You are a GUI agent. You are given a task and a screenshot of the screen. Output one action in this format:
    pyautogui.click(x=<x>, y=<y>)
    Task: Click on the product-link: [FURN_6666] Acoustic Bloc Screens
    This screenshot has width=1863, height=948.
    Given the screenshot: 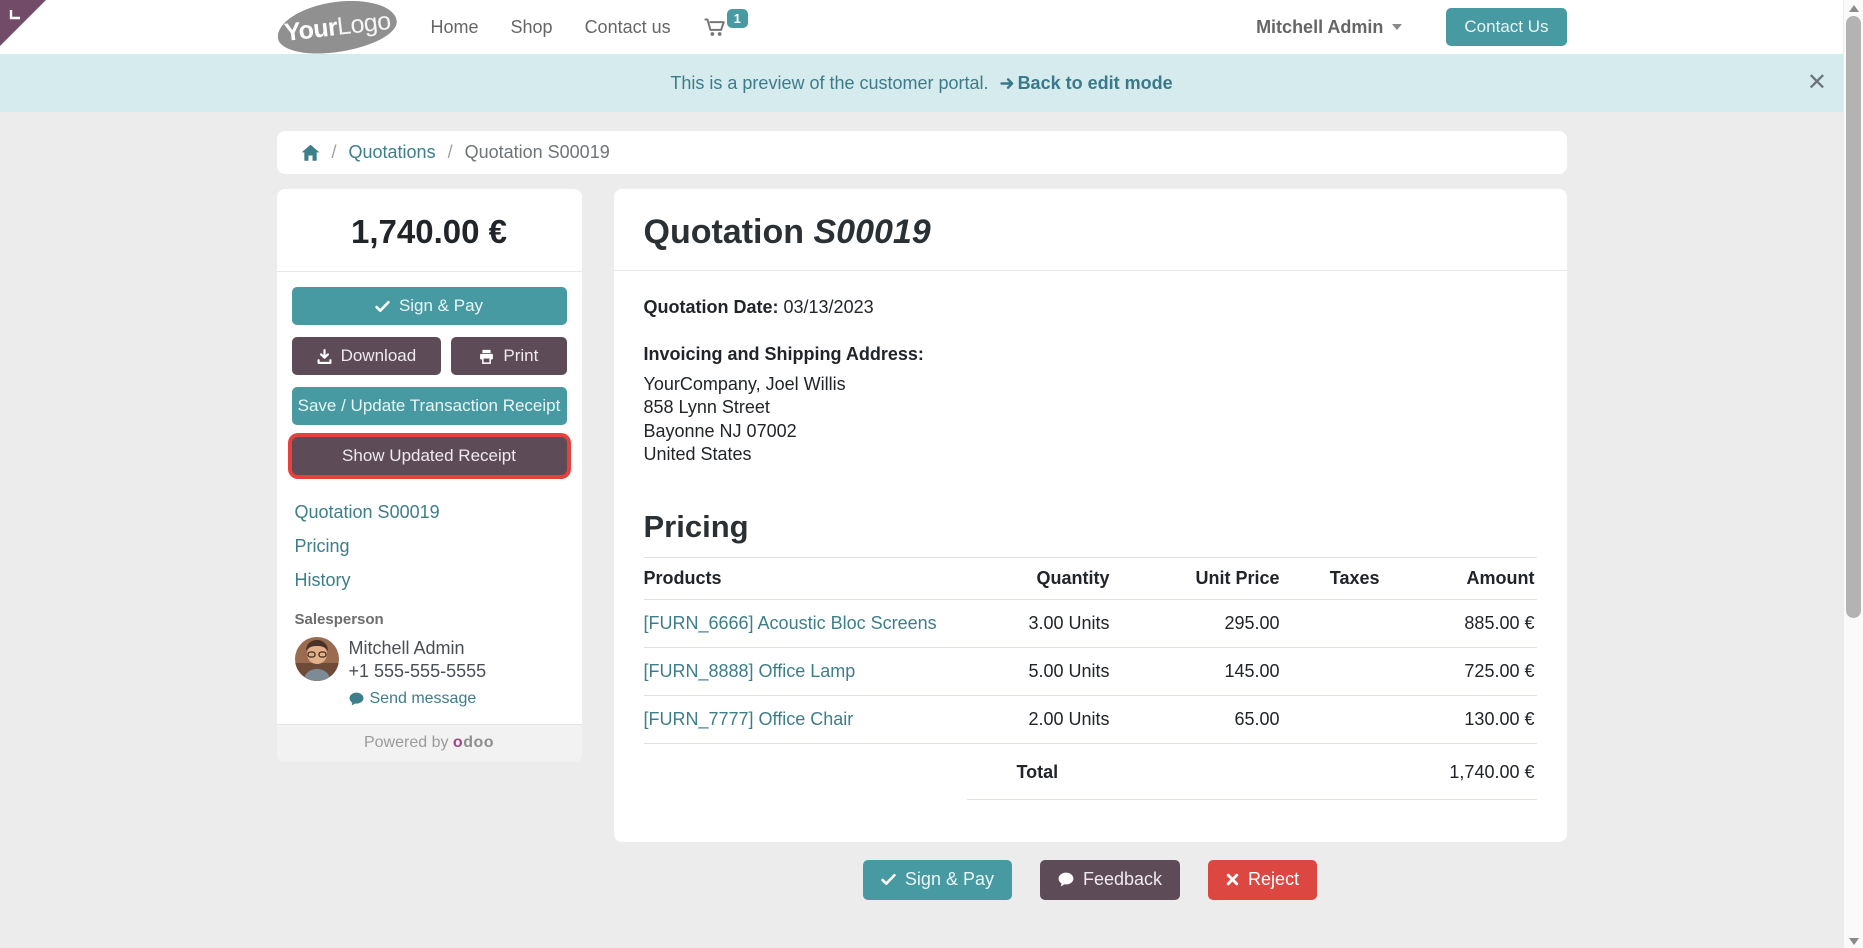 What is the action you would take?
    pyautogui.click(x=790, y=622)
    